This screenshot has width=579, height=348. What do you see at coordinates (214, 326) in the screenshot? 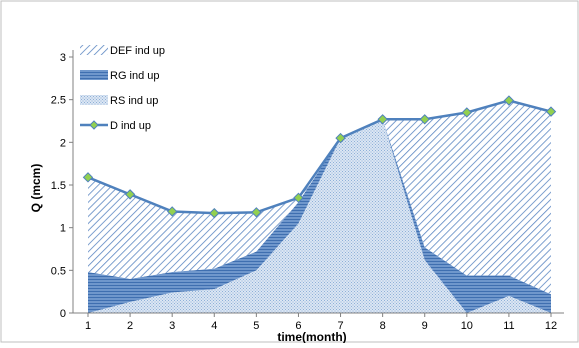
I see `x-tick-label: 4` at bounding box center [214, 326].